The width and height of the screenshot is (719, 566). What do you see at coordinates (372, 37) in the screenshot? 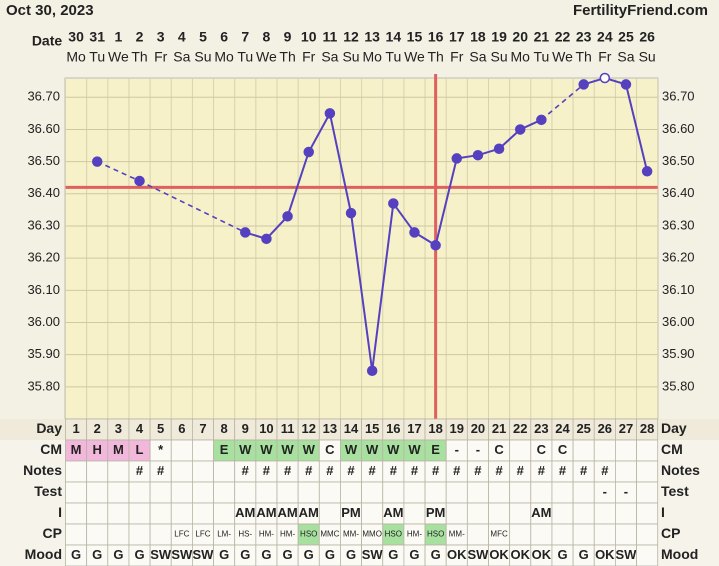
I see `date-label: 13` at bounding box center [372, 37].